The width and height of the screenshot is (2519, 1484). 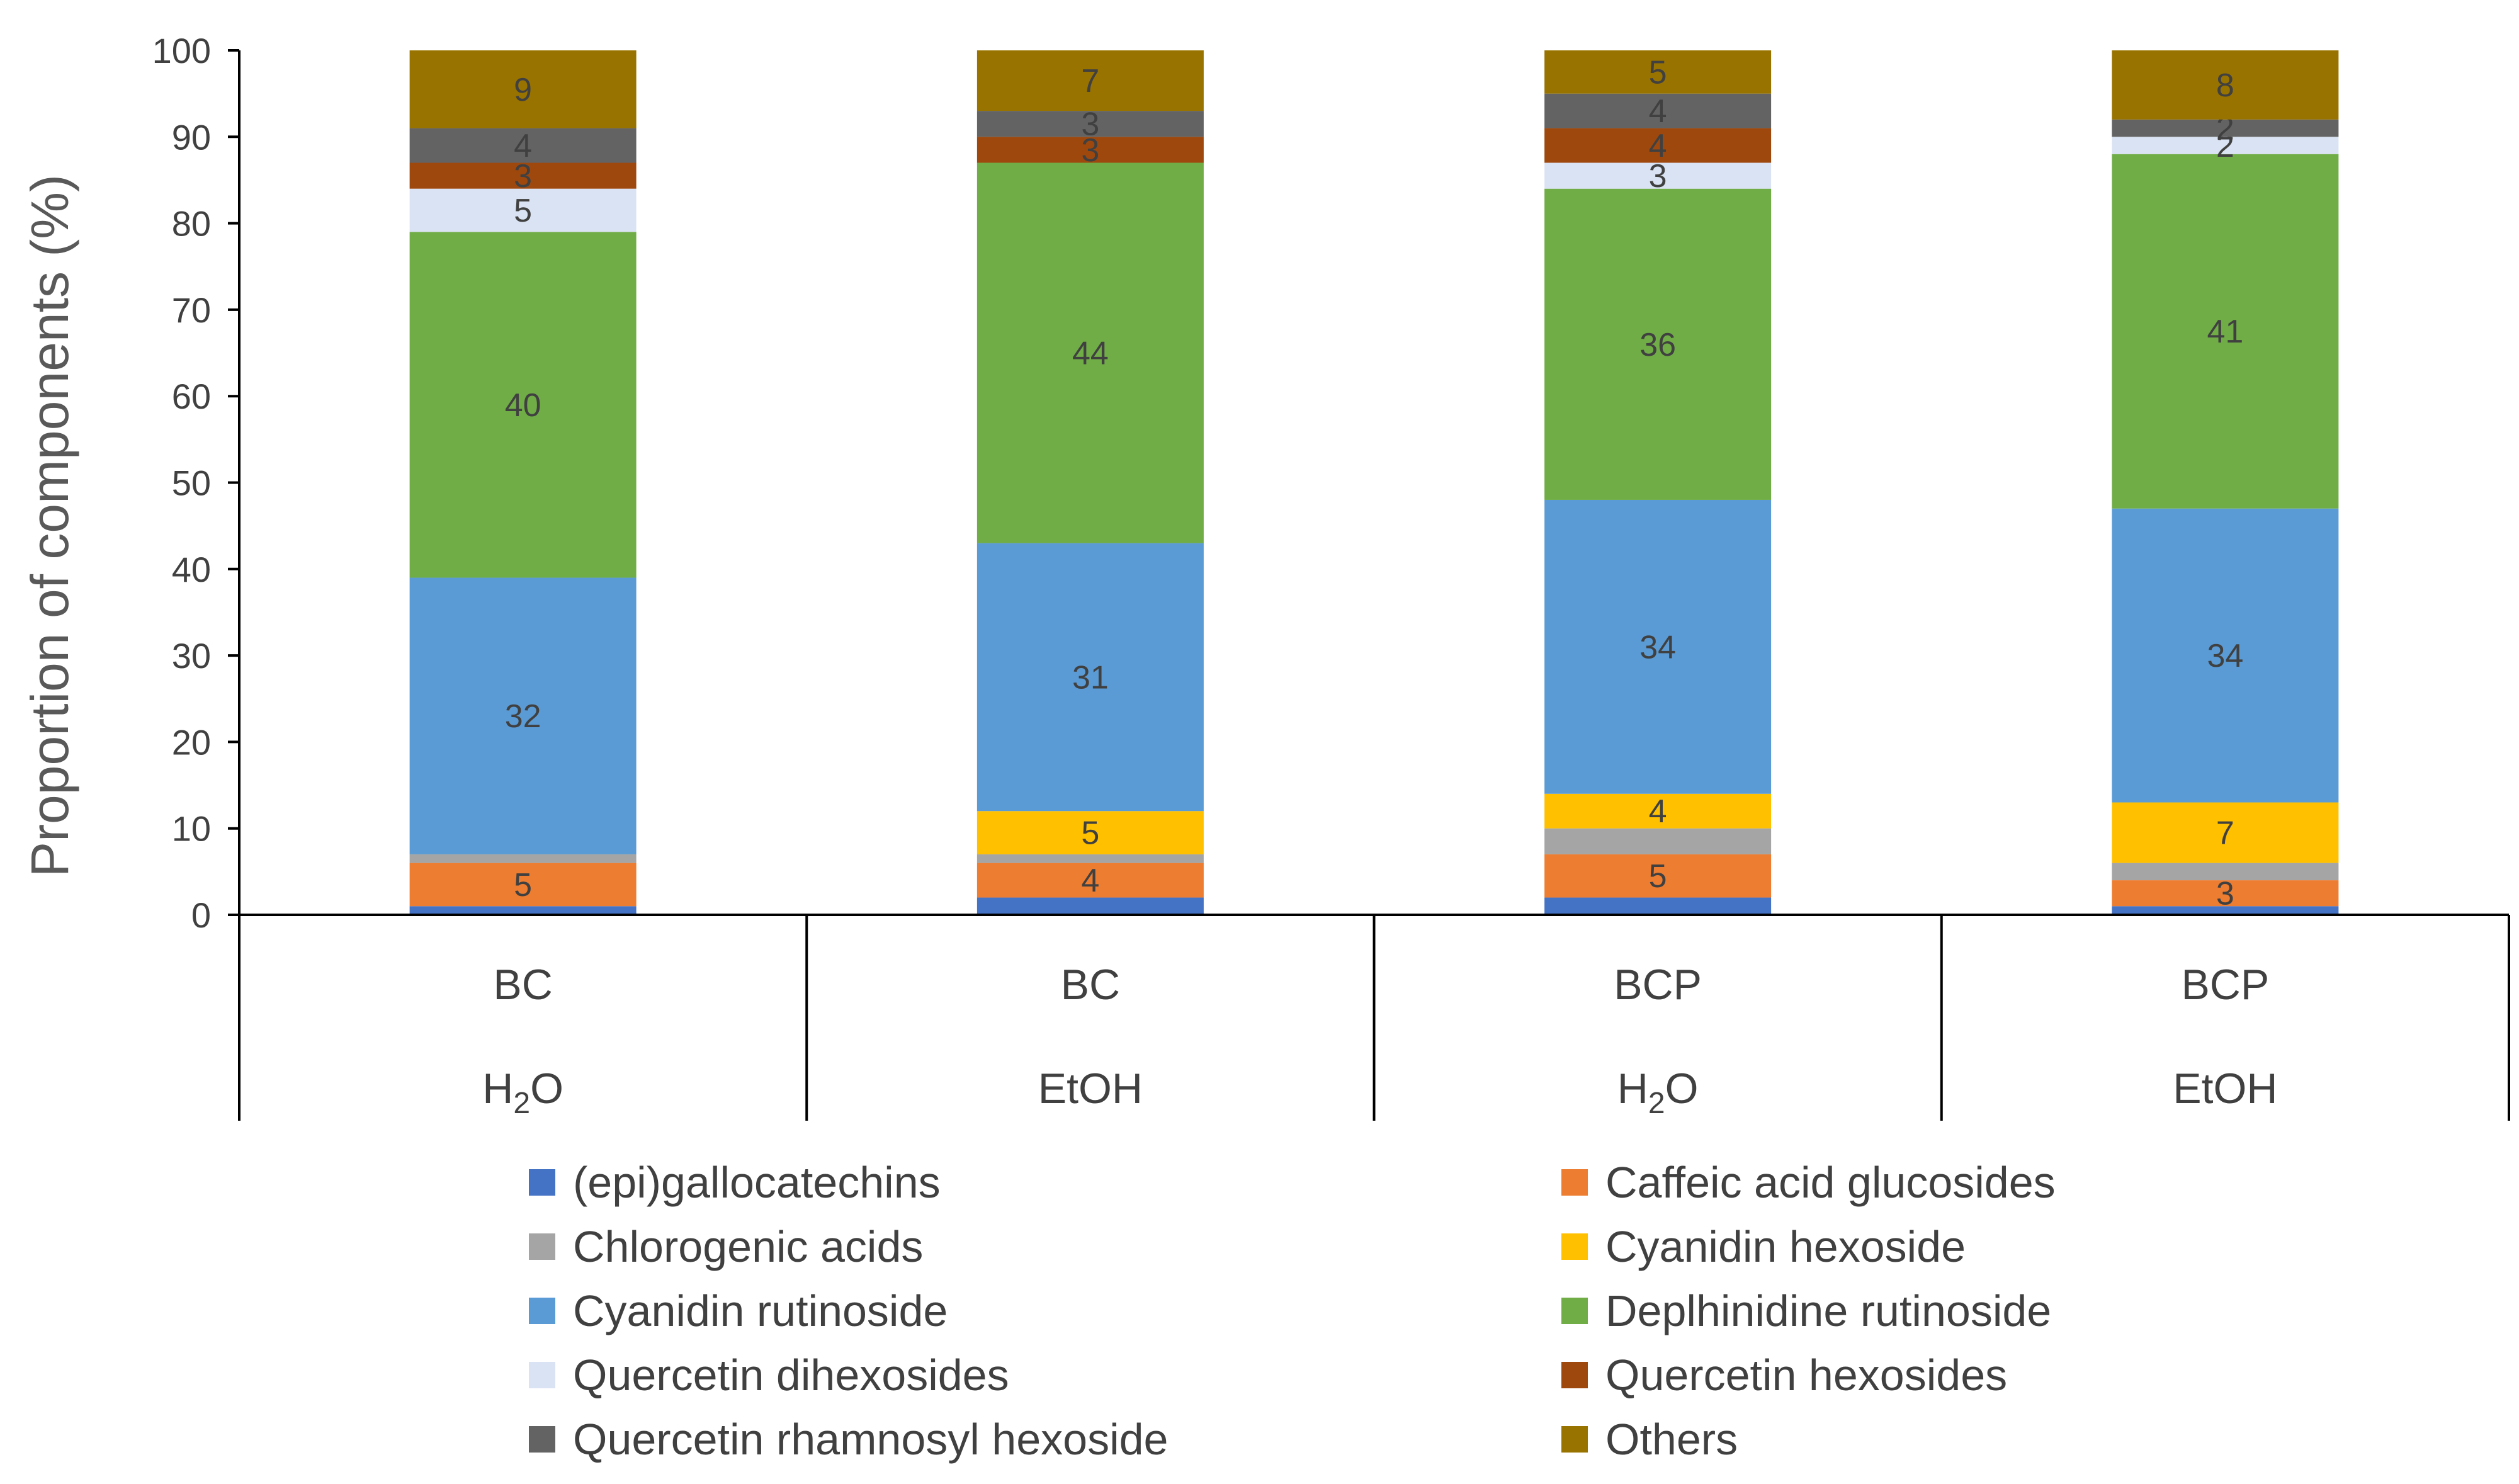 I want to click on data-label: 41, so click(x=2225, y=332).